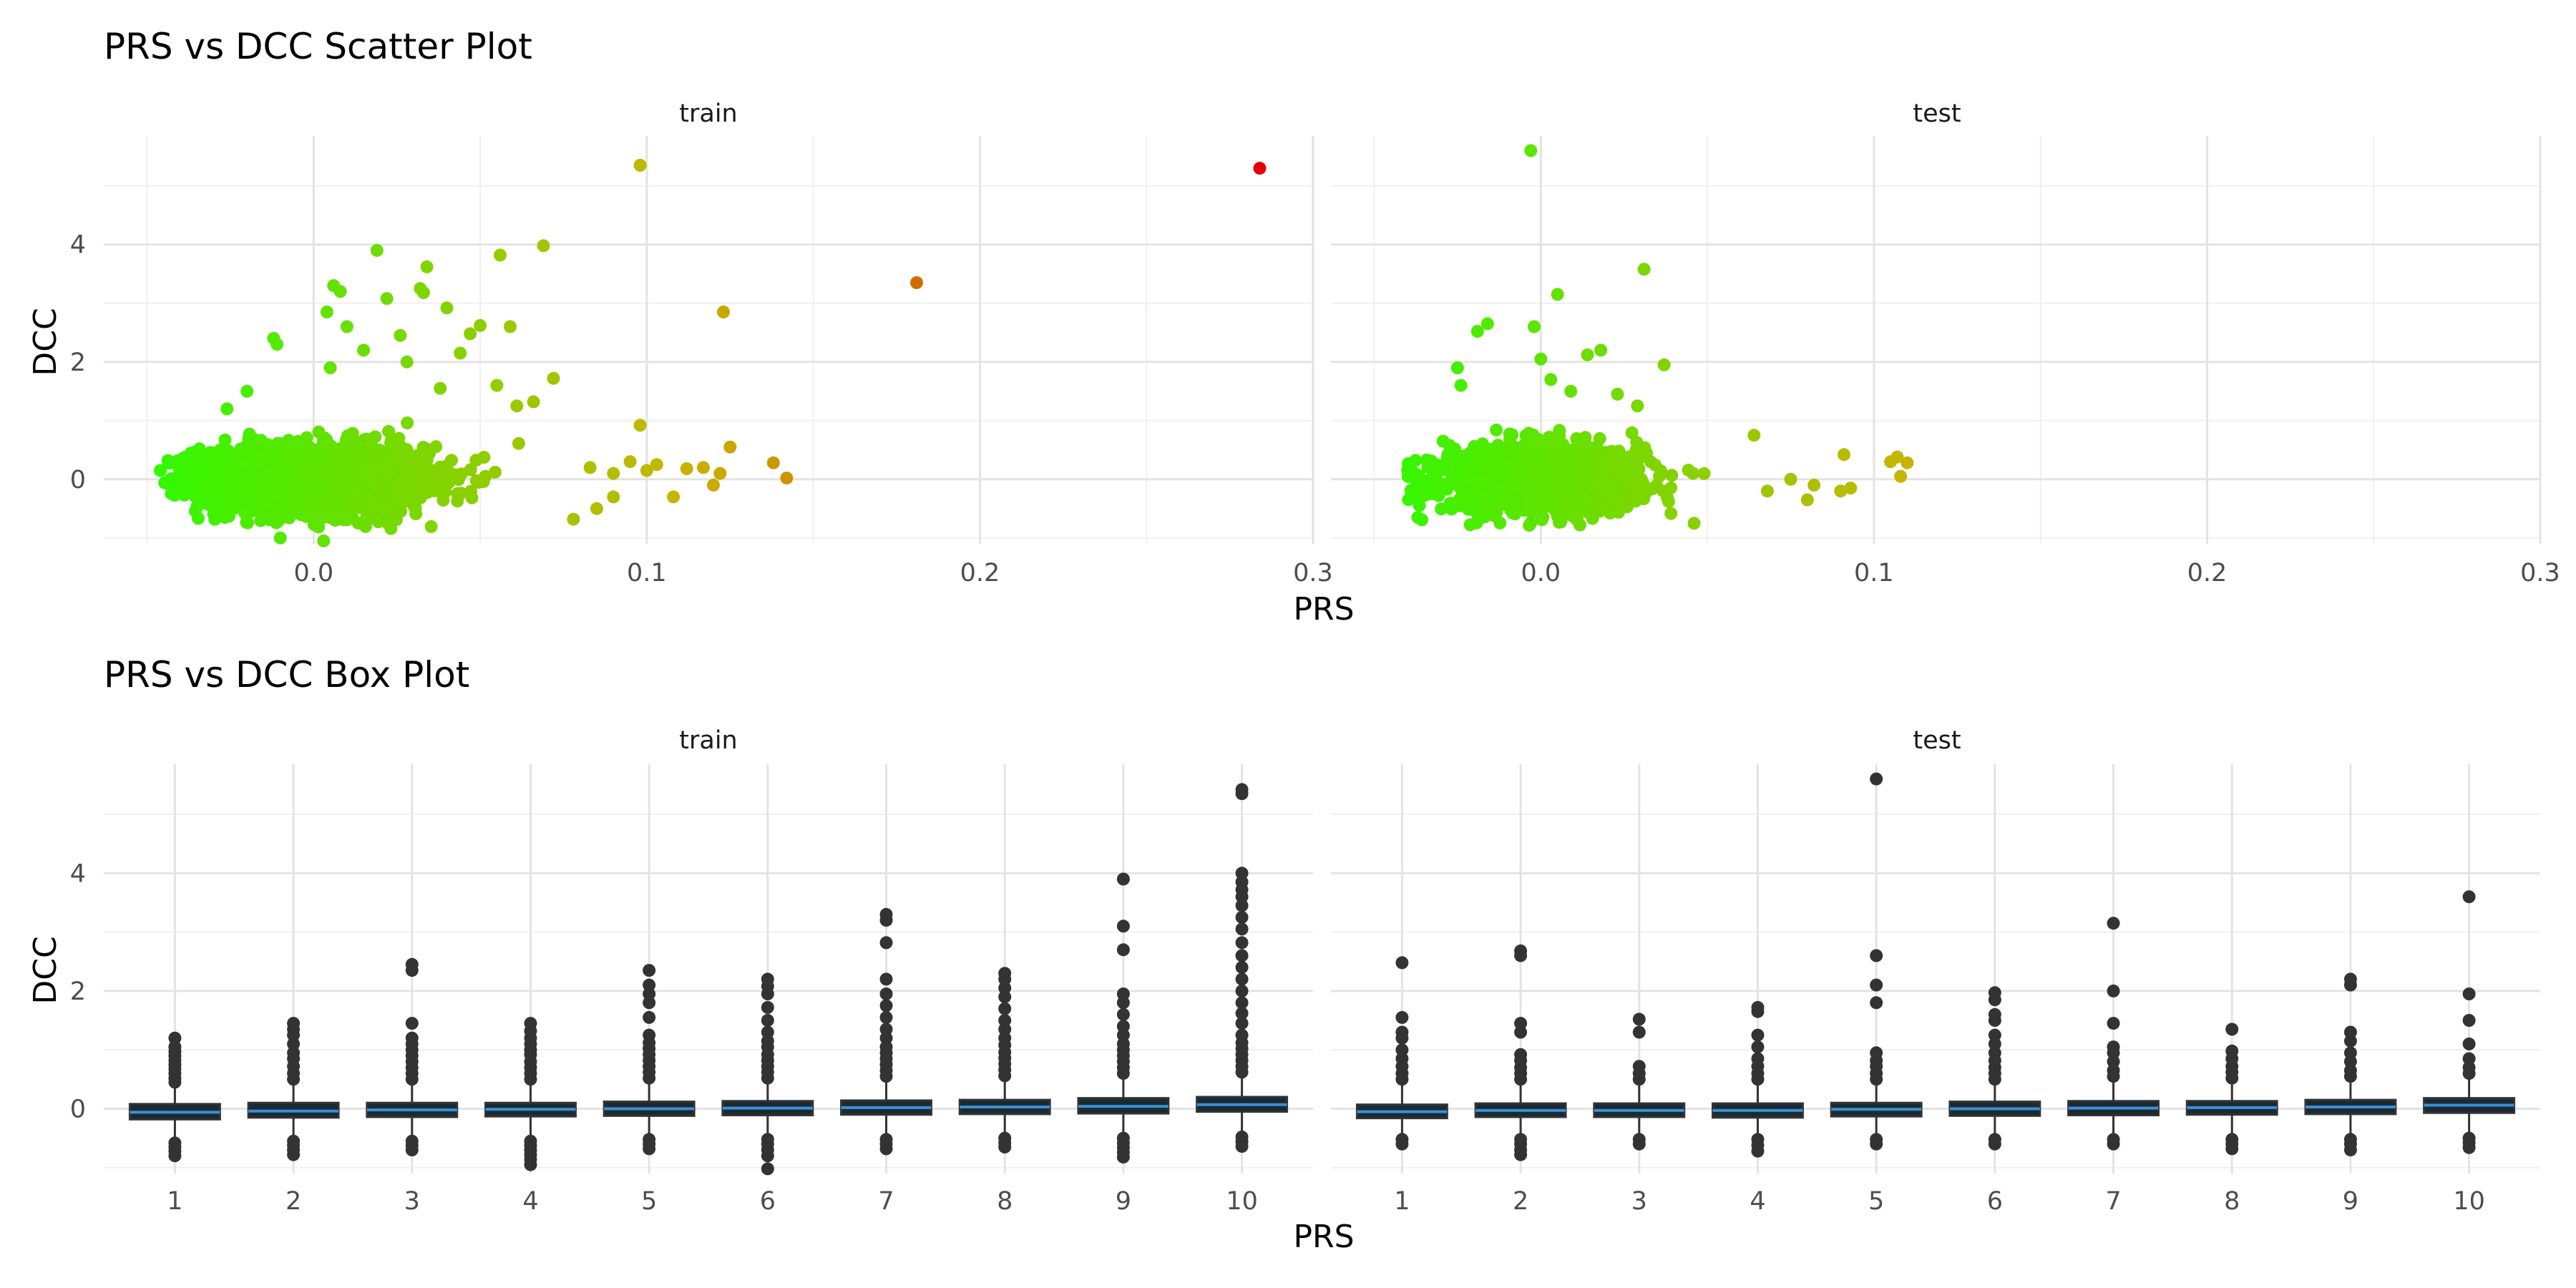  I want to click on box-x-tick-label: 2, so click(1520, 1201).